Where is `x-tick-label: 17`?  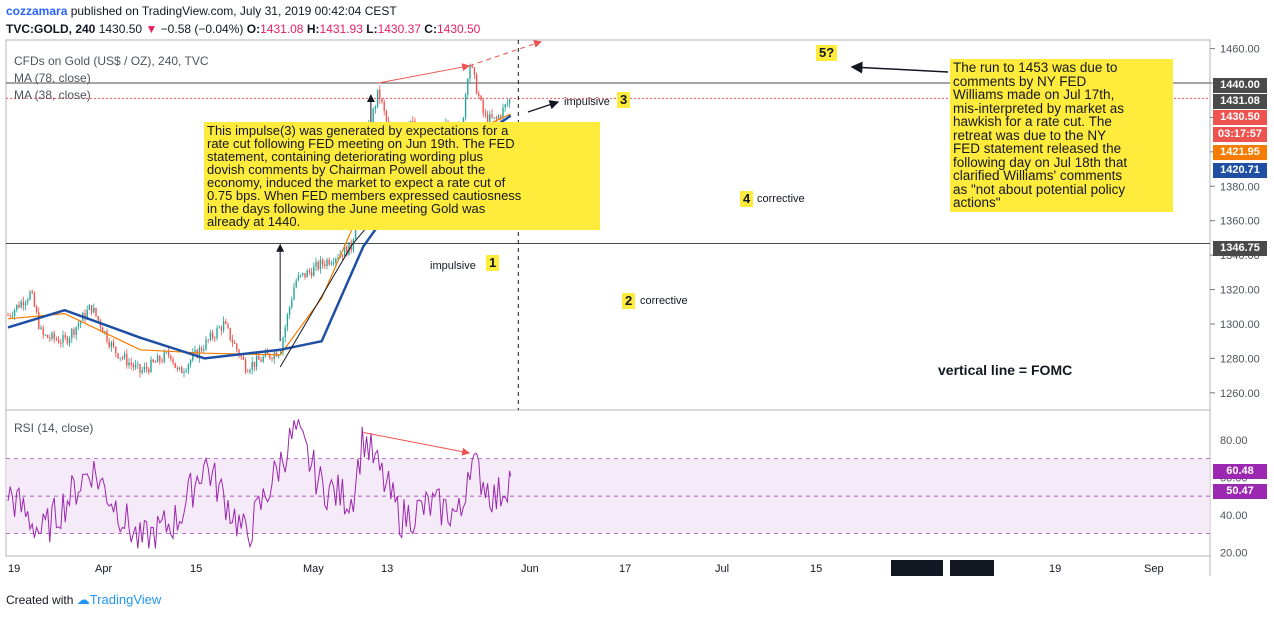
x-tick-label: 17 is located at coordinates (625, 569).